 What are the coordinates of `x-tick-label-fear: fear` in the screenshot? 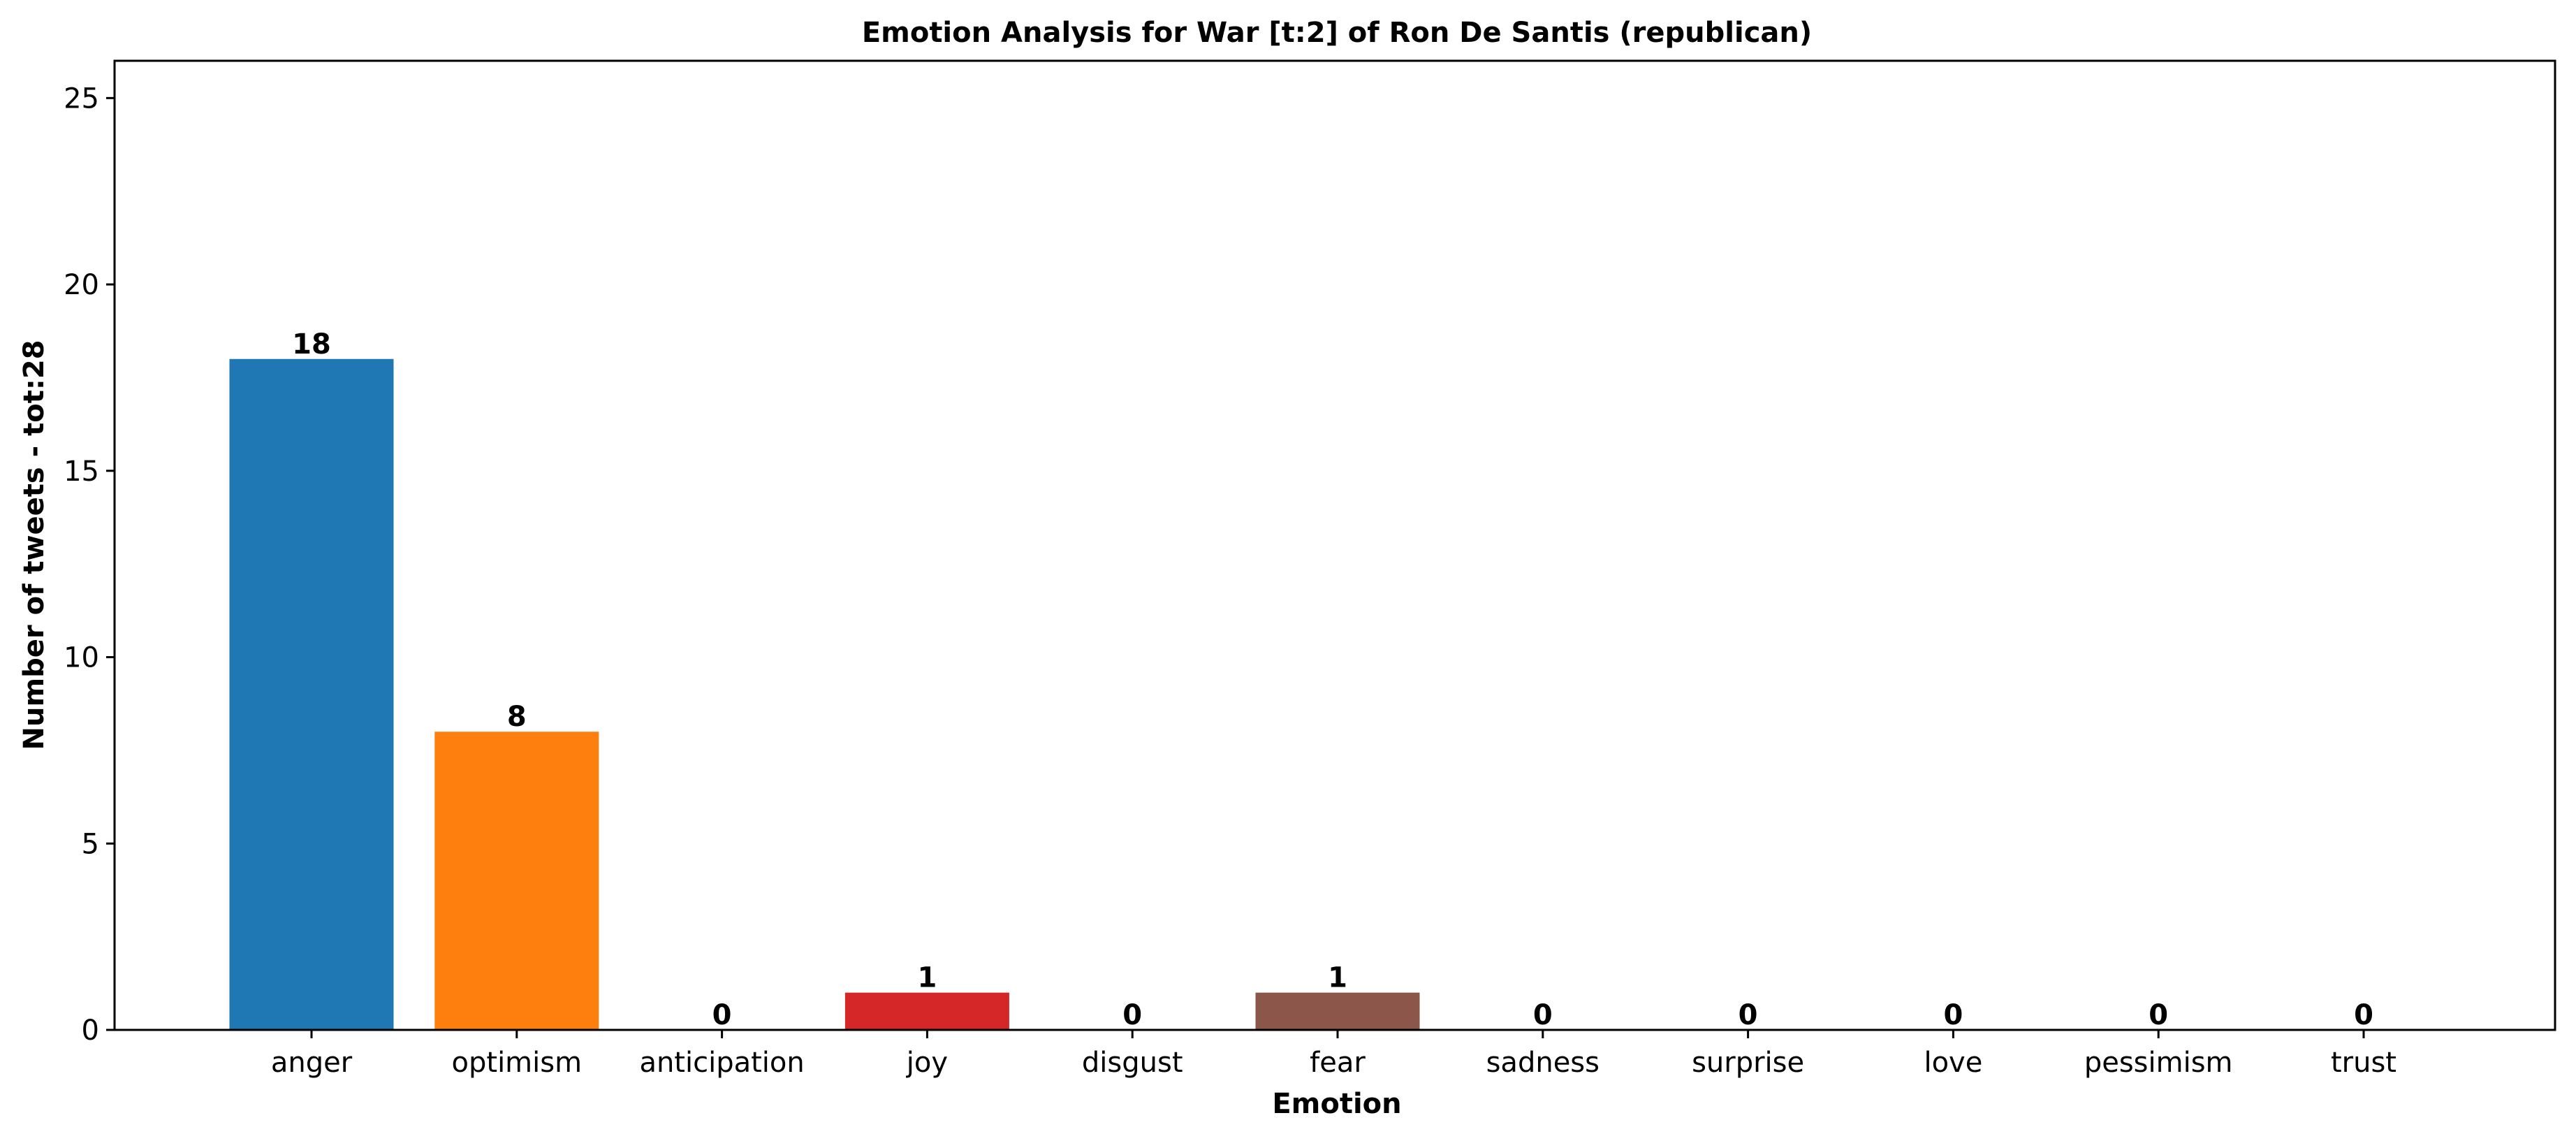 It's located at (1338, 1063).